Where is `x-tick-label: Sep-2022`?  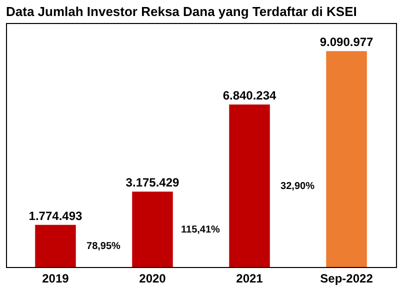
x-tick-label: Sep-2022 is located at coordinates (347, 279).